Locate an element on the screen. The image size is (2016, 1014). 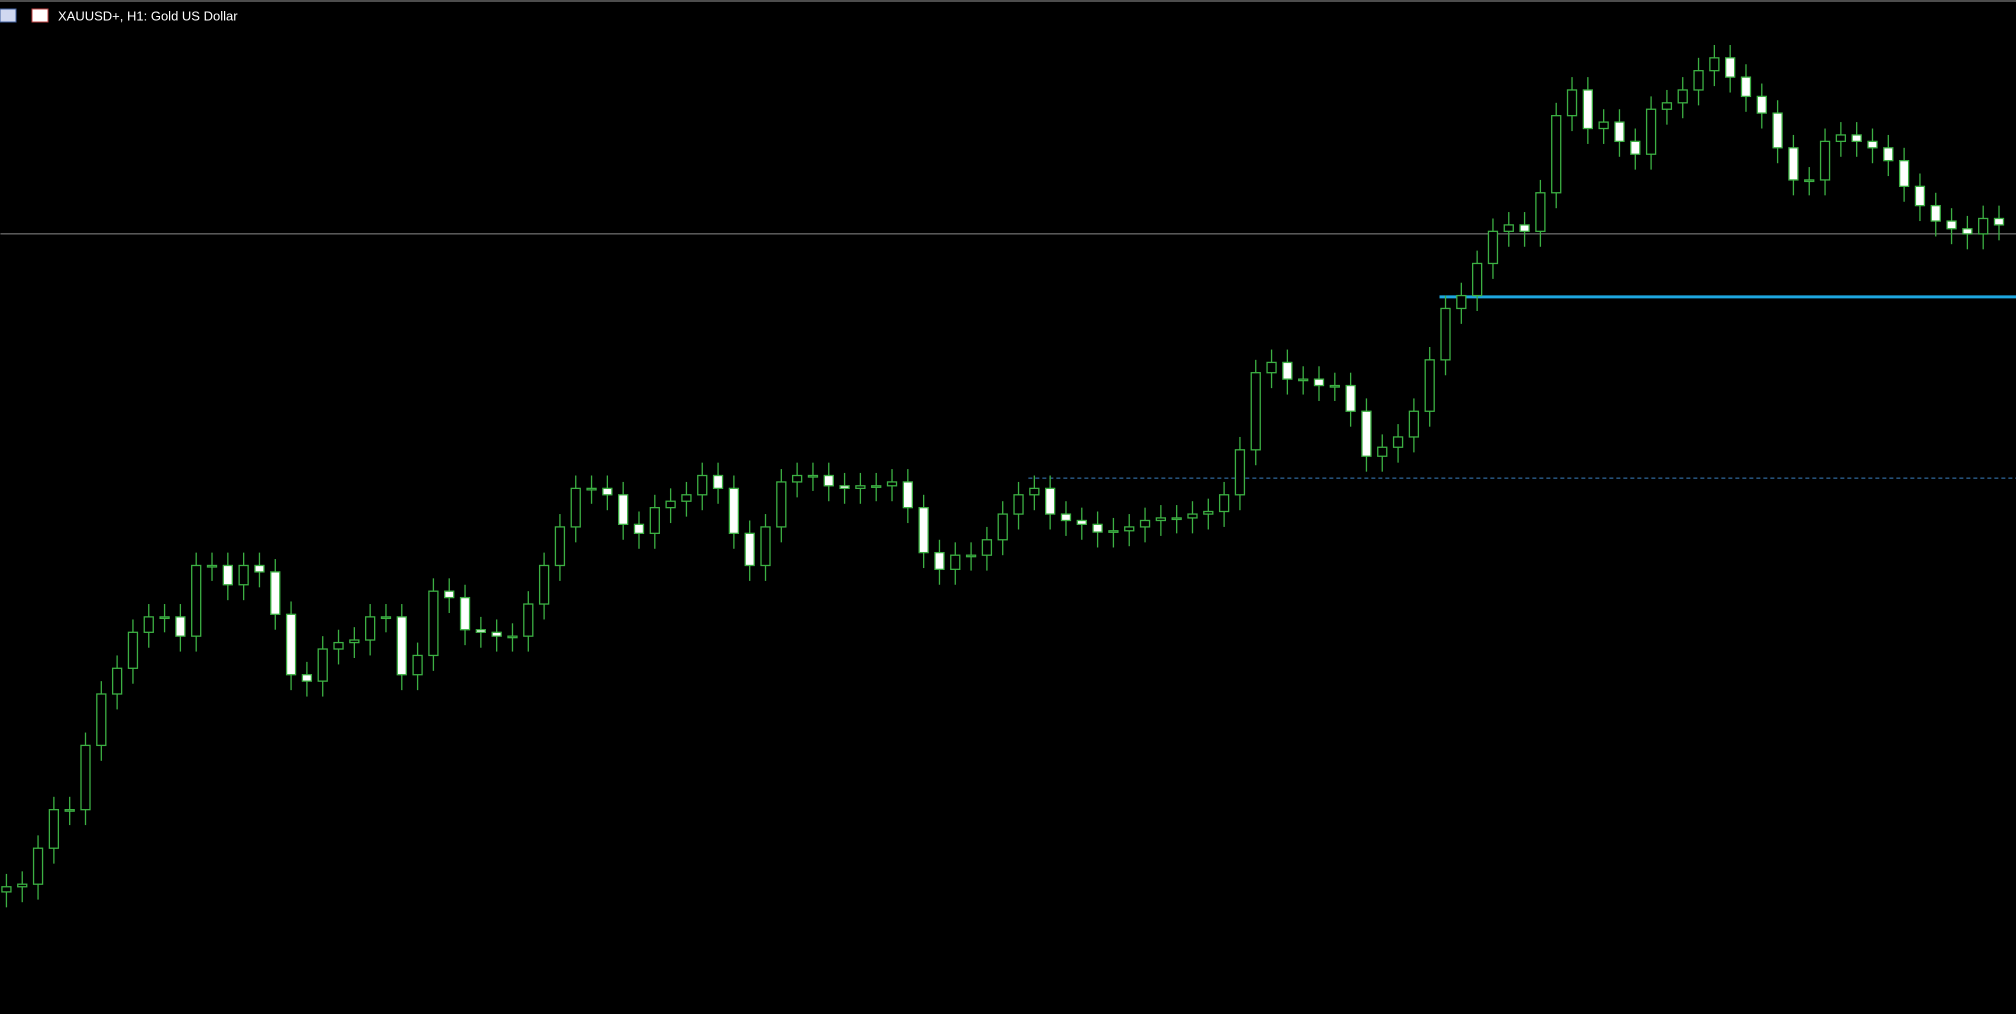
toolbar-icons is located at coordinates (24, 15).